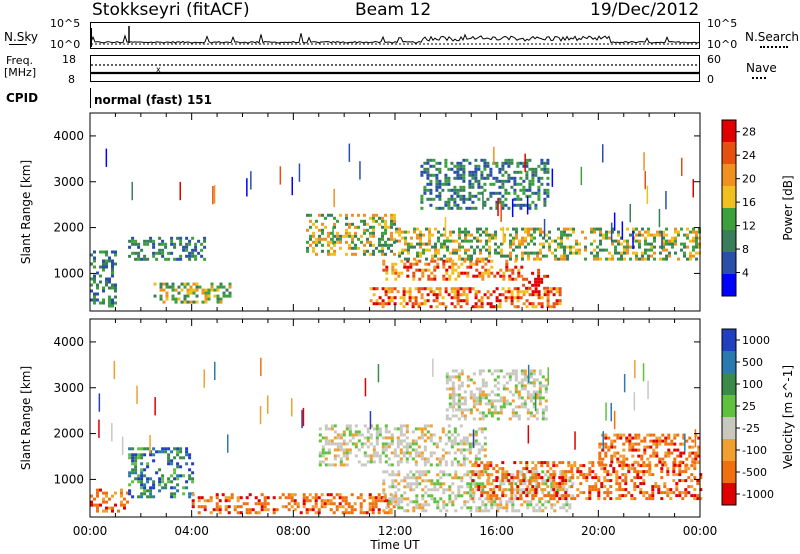  Describe the element at coordinates (598, 531) in the screenshot. I see `x-tick-label: 20:00` at that location.